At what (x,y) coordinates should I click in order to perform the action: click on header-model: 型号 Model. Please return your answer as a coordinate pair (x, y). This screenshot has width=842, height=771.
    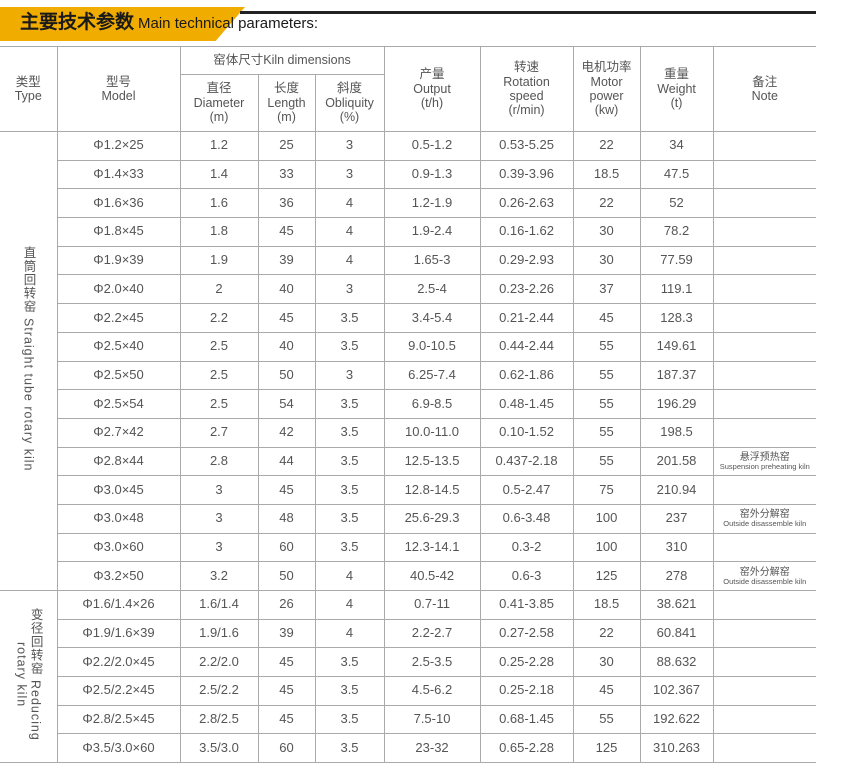
    Looking at the image, I should click on (118, 89).